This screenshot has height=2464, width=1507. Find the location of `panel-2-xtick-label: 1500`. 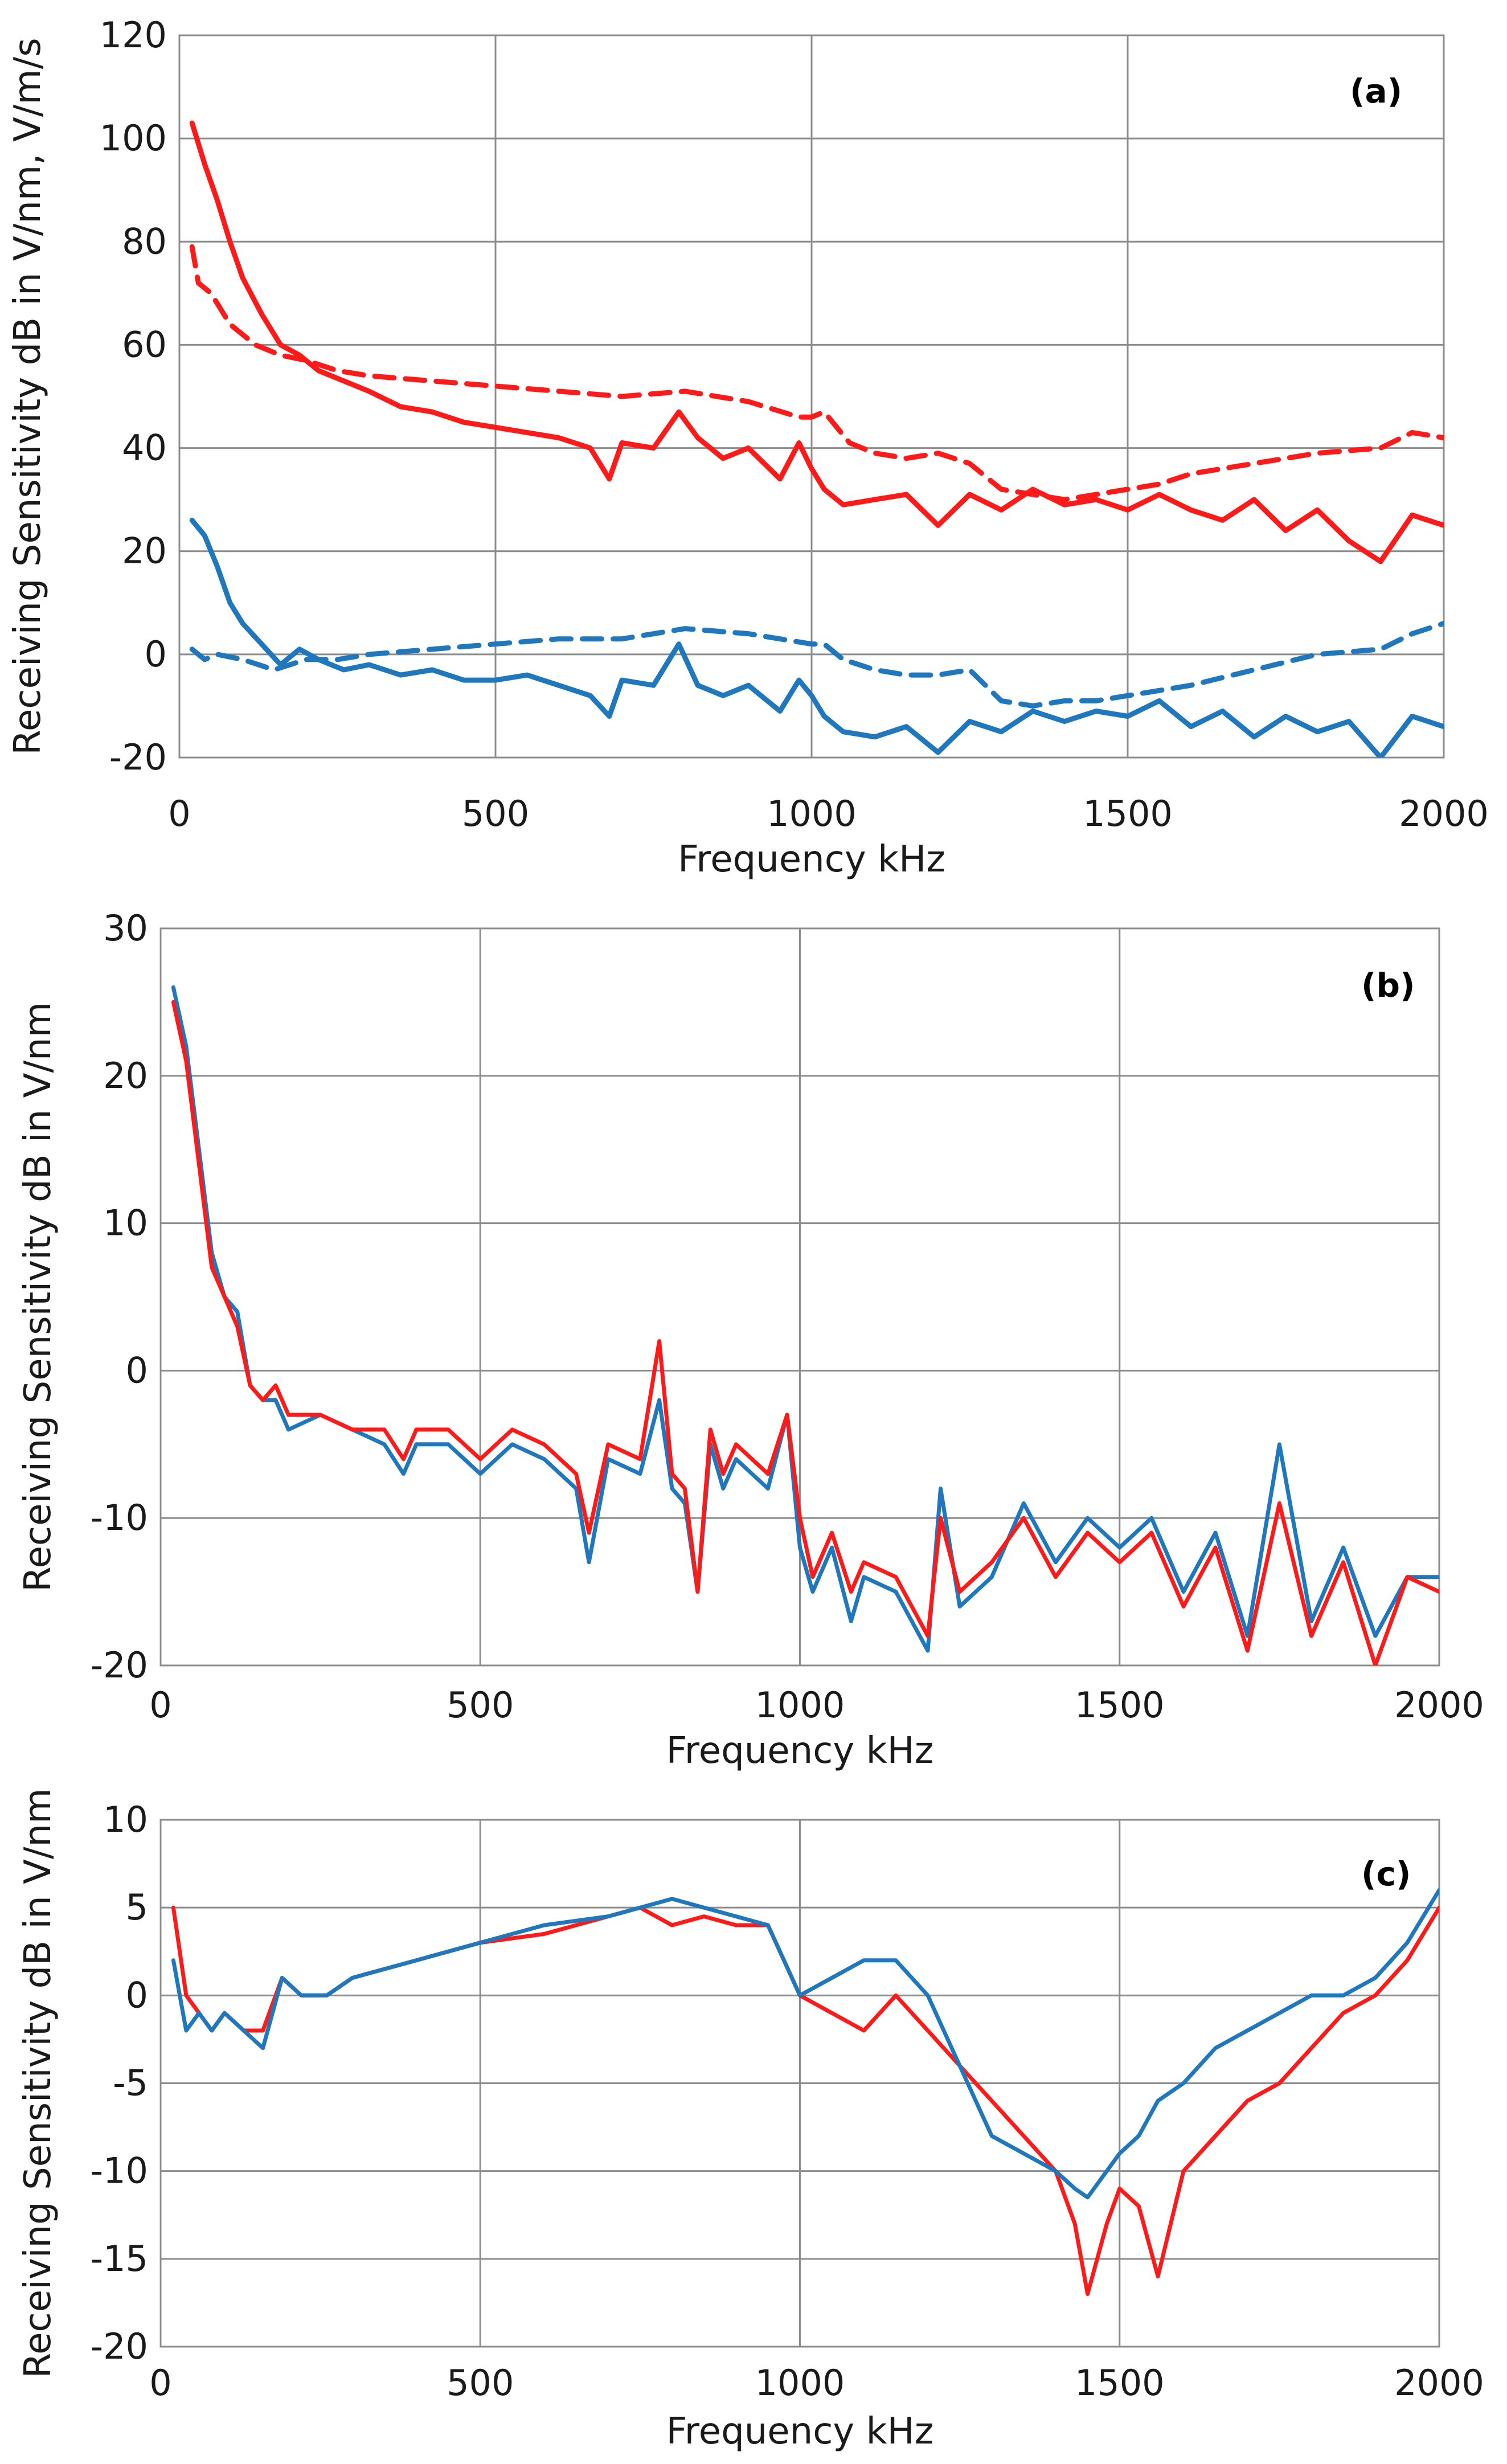

panel-2-xtick-label: 1500 is located at coordinates (1120, 1705).